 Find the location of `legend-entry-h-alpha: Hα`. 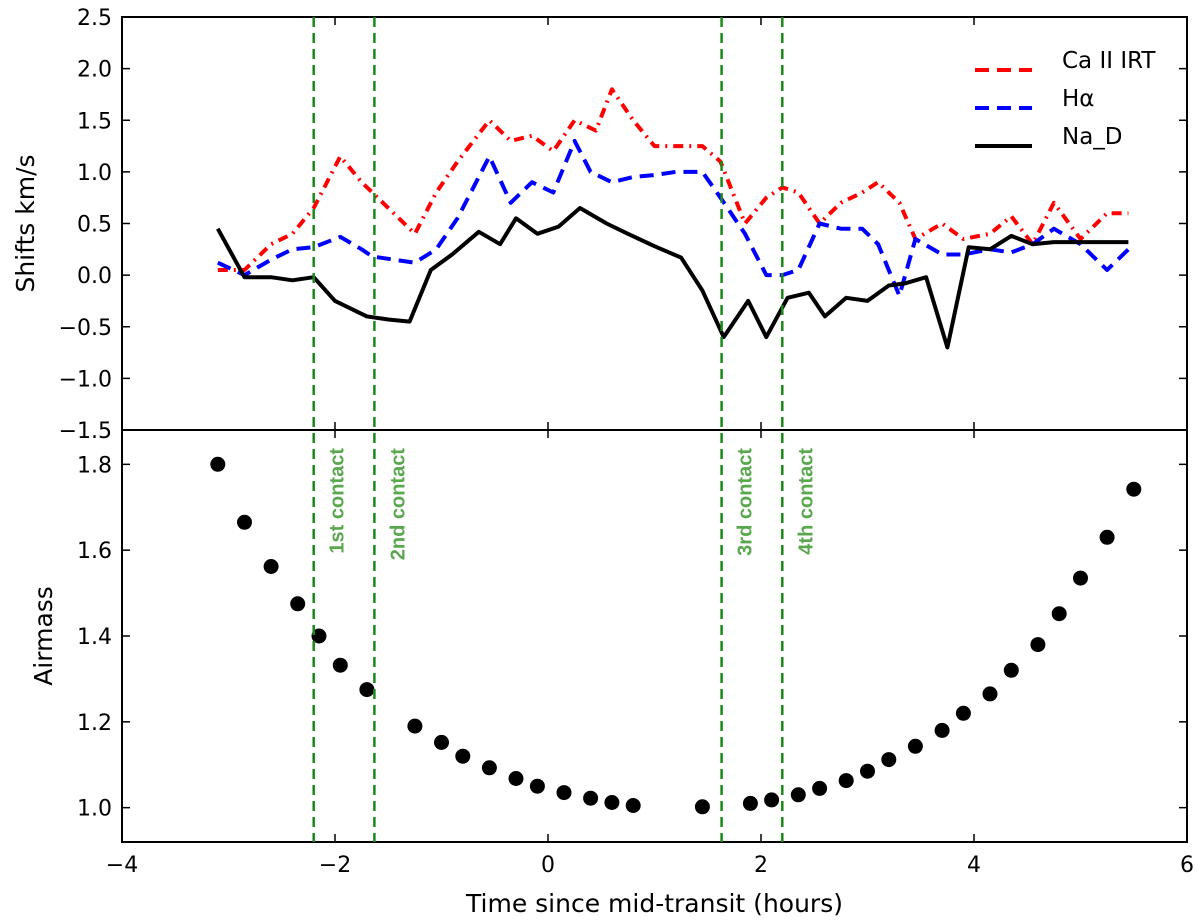

legend-entry-h-alpha: Hα is located at coordinates (1078, 99).